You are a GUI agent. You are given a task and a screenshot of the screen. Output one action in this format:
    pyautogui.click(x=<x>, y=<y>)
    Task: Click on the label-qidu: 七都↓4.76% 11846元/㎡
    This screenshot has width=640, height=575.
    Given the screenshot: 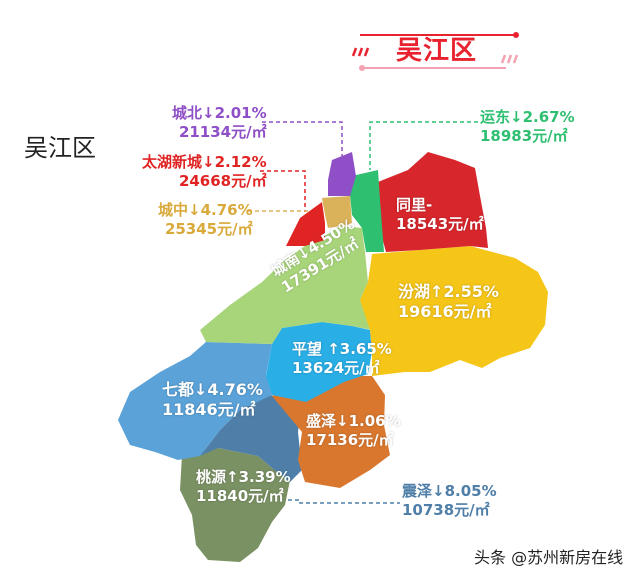 What is the action you would take?
    pyautogui.click(x=212, y=400)
    